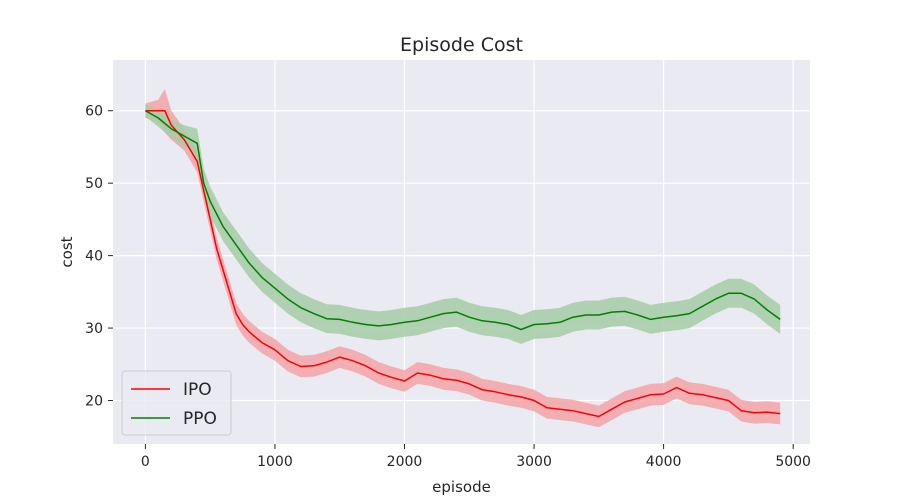  I want to click on x-tick-labels: 0 1000 2000 3000 4000 5000, so click(476, 457).